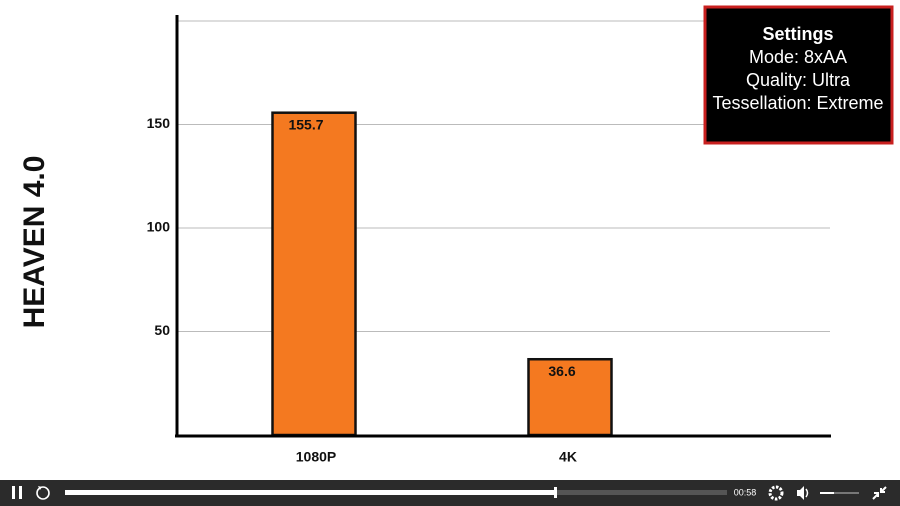 This screenshot has width=900, height=506. I want to click on settings-background, so click(798, 75).